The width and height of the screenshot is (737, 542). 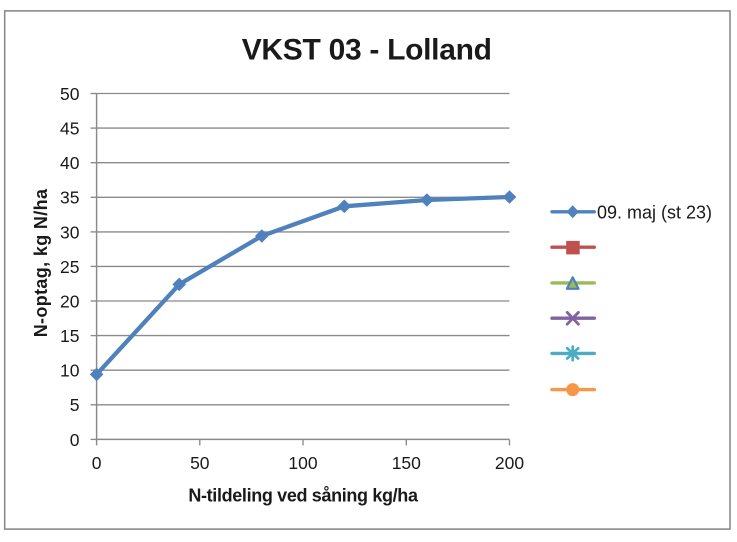 What do you see at coordinates (70, 163) in the screenshot?
I see `svg-text: 40` at bounding box center [70, 163].